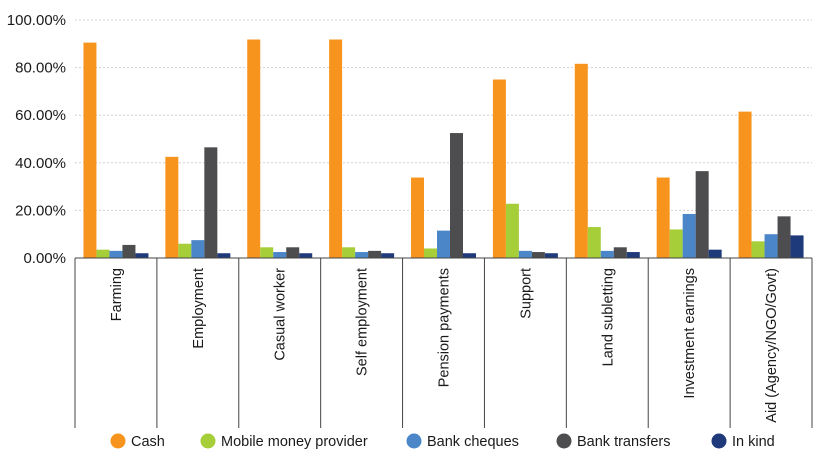  Describe the element at coordinates (526, 293) in the screenshot. I see `x-tick-label: Support` at that location.